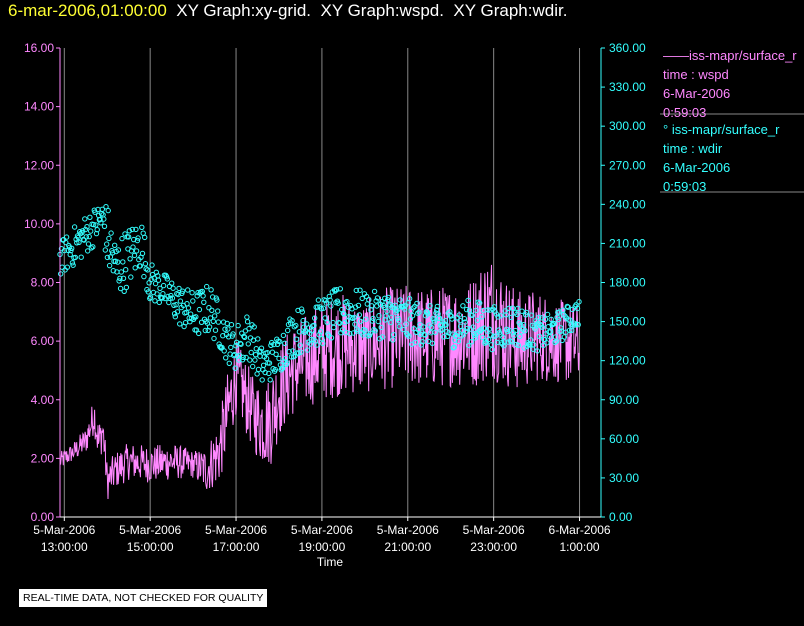  I want to click on x-tick-label-date-0: 5-Mar-2006, so click(64, 530).